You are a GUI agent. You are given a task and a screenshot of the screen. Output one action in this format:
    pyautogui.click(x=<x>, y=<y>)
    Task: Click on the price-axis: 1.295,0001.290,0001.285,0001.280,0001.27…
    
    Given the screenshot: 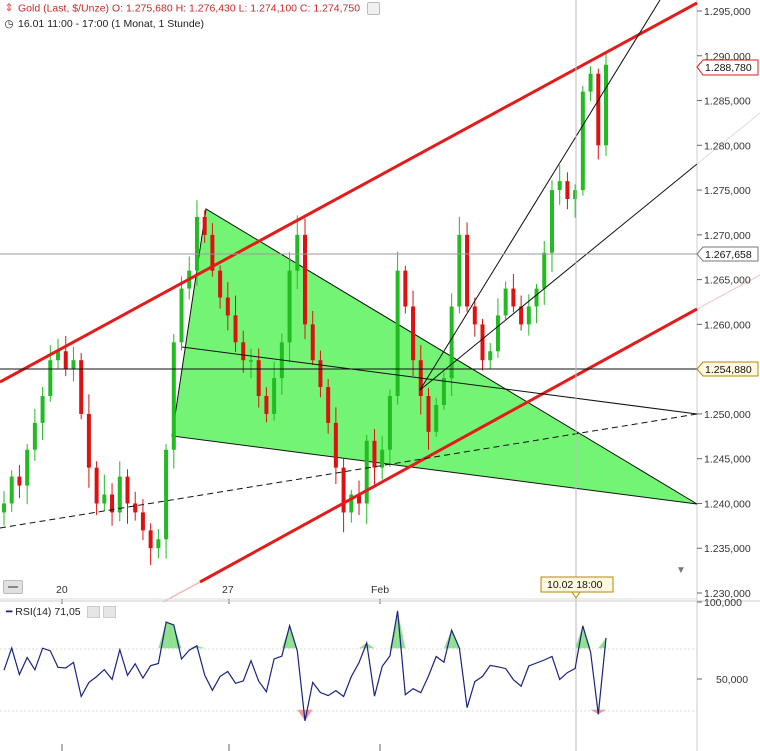 What is the action you would take?
    pyautogui.click(x=724, y=303)
    